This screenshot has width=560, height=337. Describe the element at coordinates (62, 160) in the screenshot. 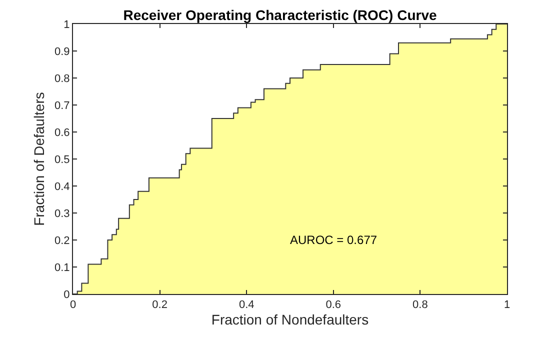

I see `y-tick-label: 0.5` at that location.